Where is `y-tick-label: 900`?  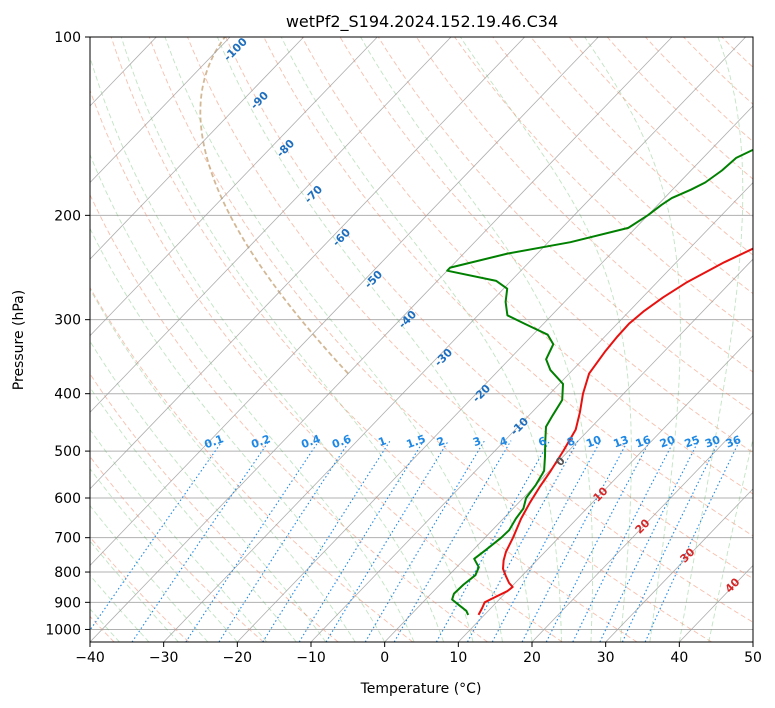
y-tick-label: 900 is located at coordinates (67, 603).